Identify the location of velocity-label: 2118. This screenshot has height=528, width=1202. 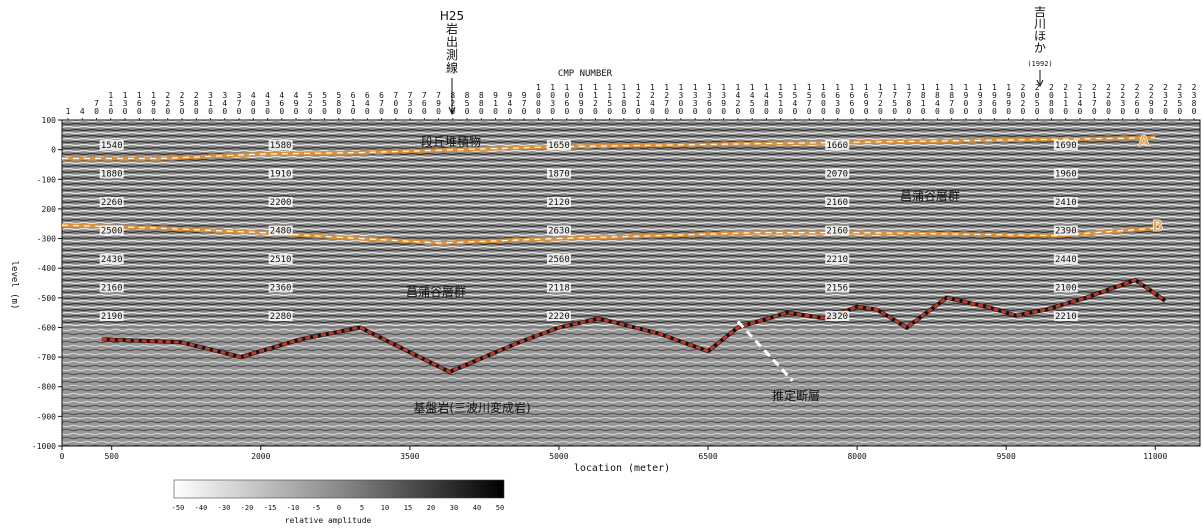
(559, 289).